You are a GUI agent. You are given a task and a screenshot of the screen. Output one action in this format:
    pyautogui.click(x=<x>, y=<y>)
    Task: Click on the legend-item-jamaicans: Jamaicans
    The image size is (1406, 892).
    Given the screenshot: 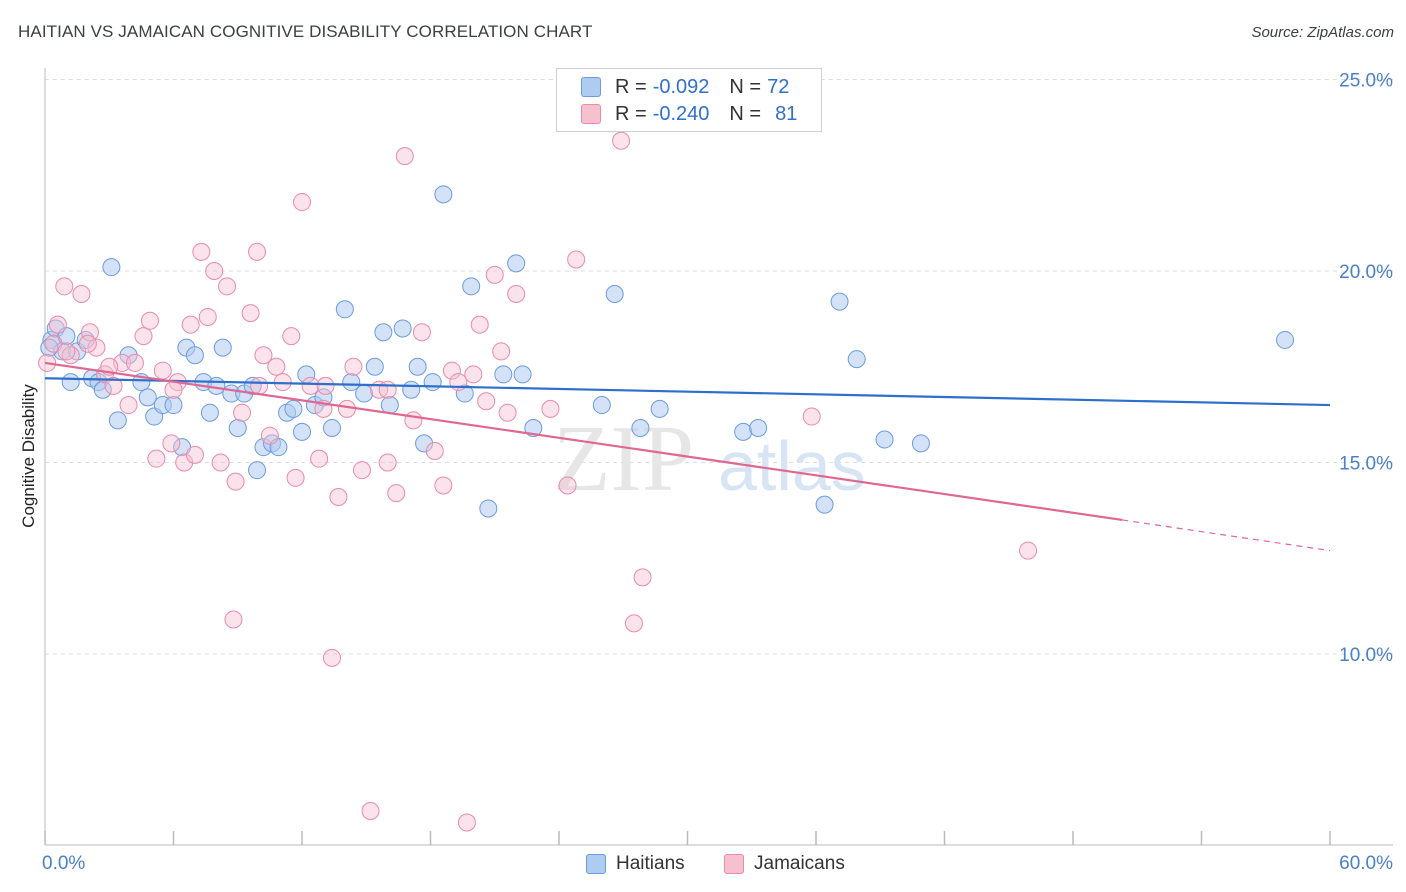 What is the action you would take?
    pyautogui.click(x=784, y=864)
    